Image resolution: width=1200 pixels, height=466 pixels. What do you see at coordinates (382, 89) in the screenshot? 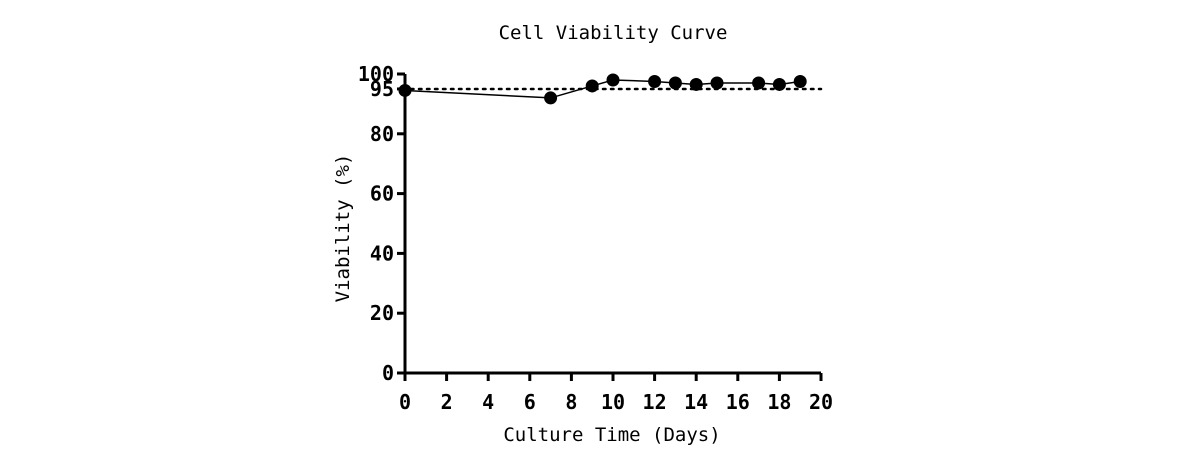
I see `y-tick-label: 95` at bounding box center [382, 89].